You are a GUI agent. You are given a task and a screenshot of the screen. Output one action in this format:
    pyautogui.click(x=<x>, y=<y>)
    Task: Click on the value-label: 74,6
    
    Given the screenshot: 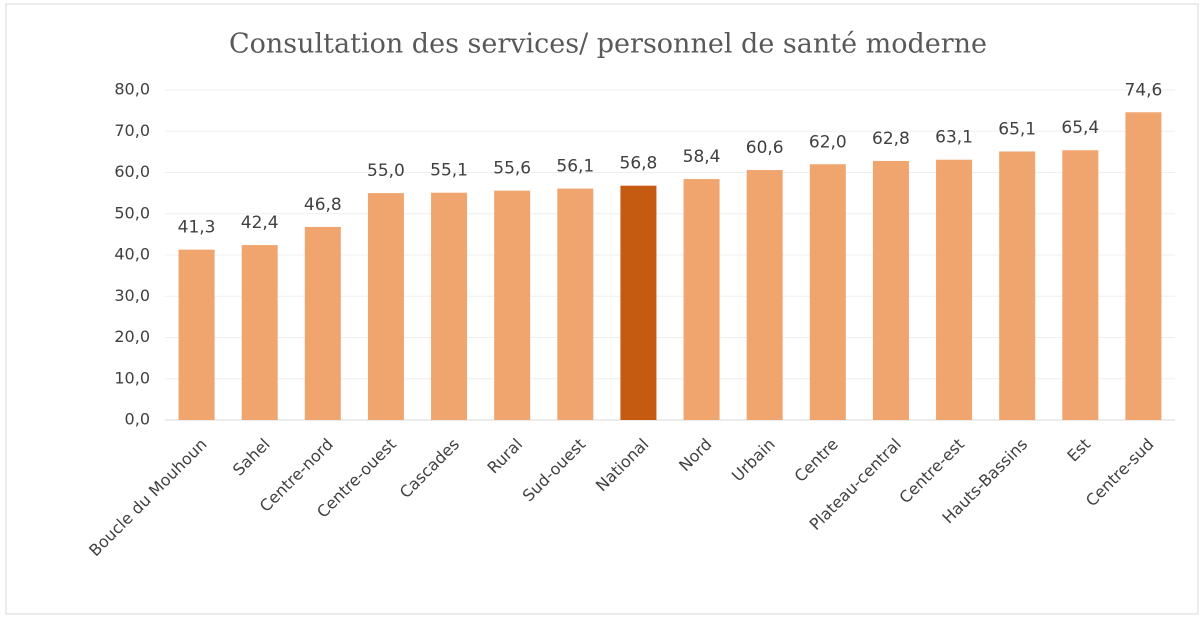 What is the action you would take?
    pyautogui.click(x=1144, y=90)
    